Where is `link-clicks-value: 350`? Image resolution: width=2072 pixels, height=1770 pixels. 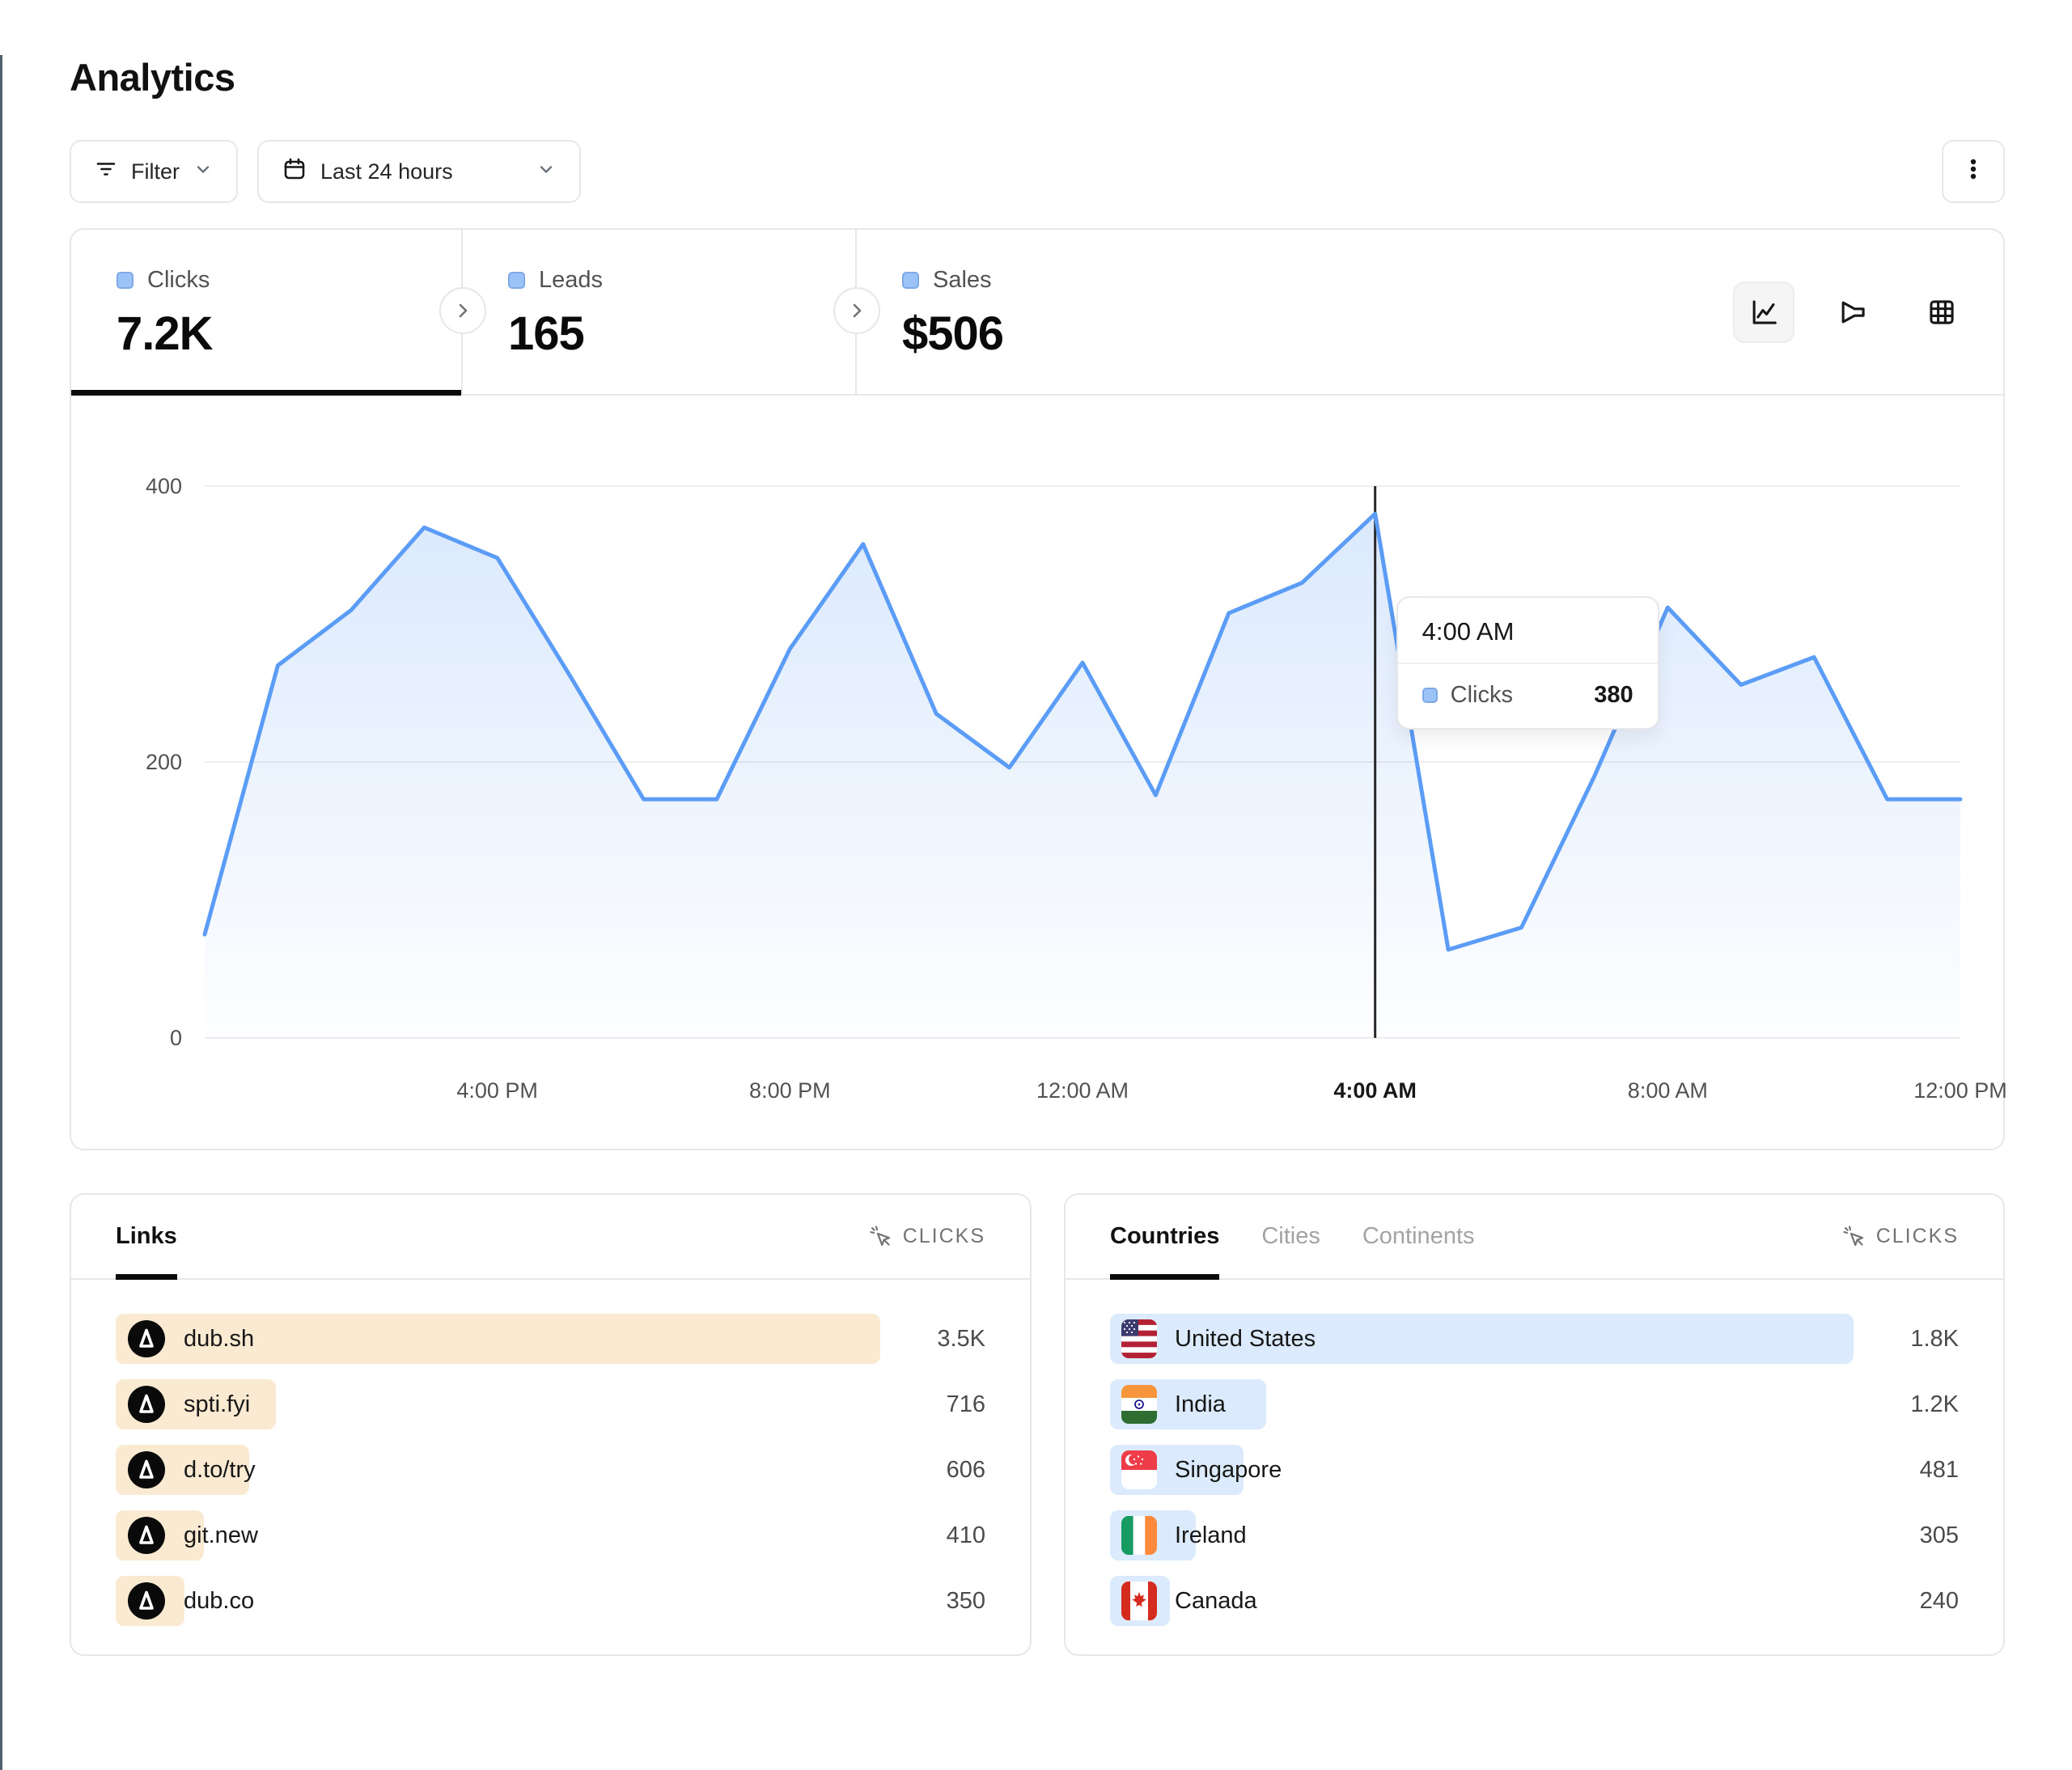
link-clicks-value: 350 is located at coordinates (965, 1600).